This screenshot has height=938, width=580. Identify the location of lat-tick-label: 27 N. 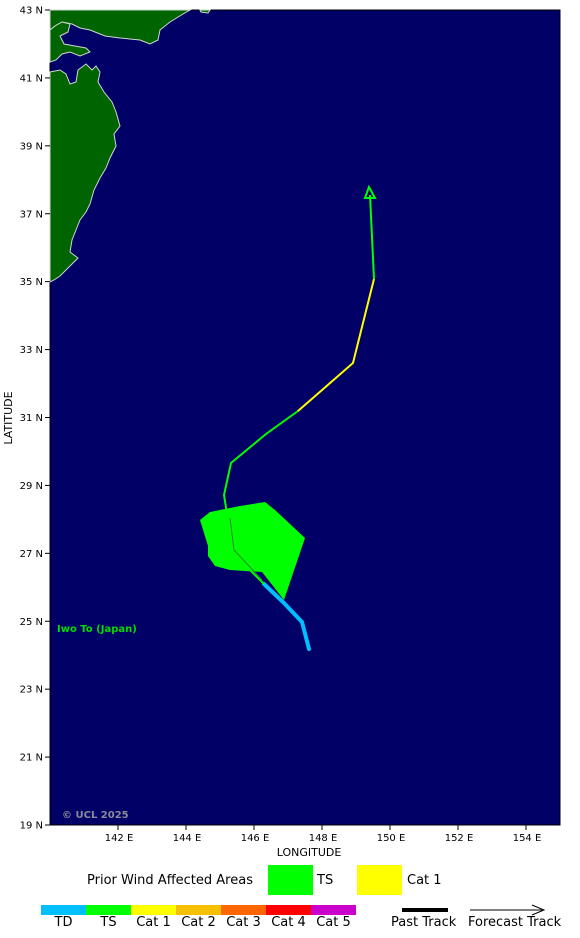
(31, 554).